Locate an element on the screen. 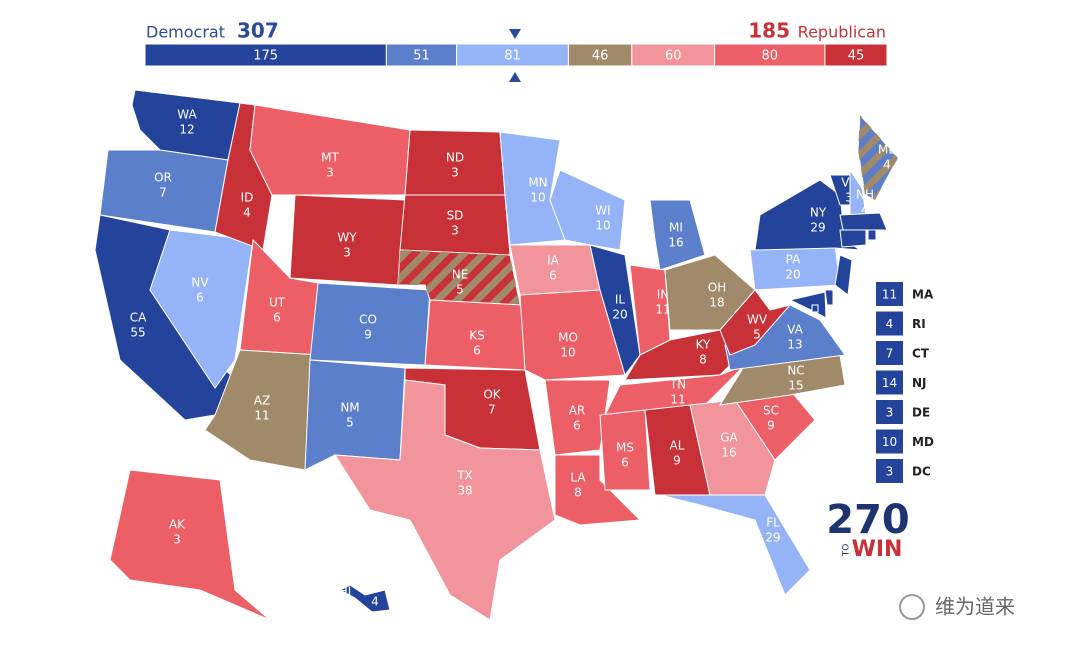 This screenshot has height=661, width=1080. small-state-votes: 4 is located at coordinates (890, 324).